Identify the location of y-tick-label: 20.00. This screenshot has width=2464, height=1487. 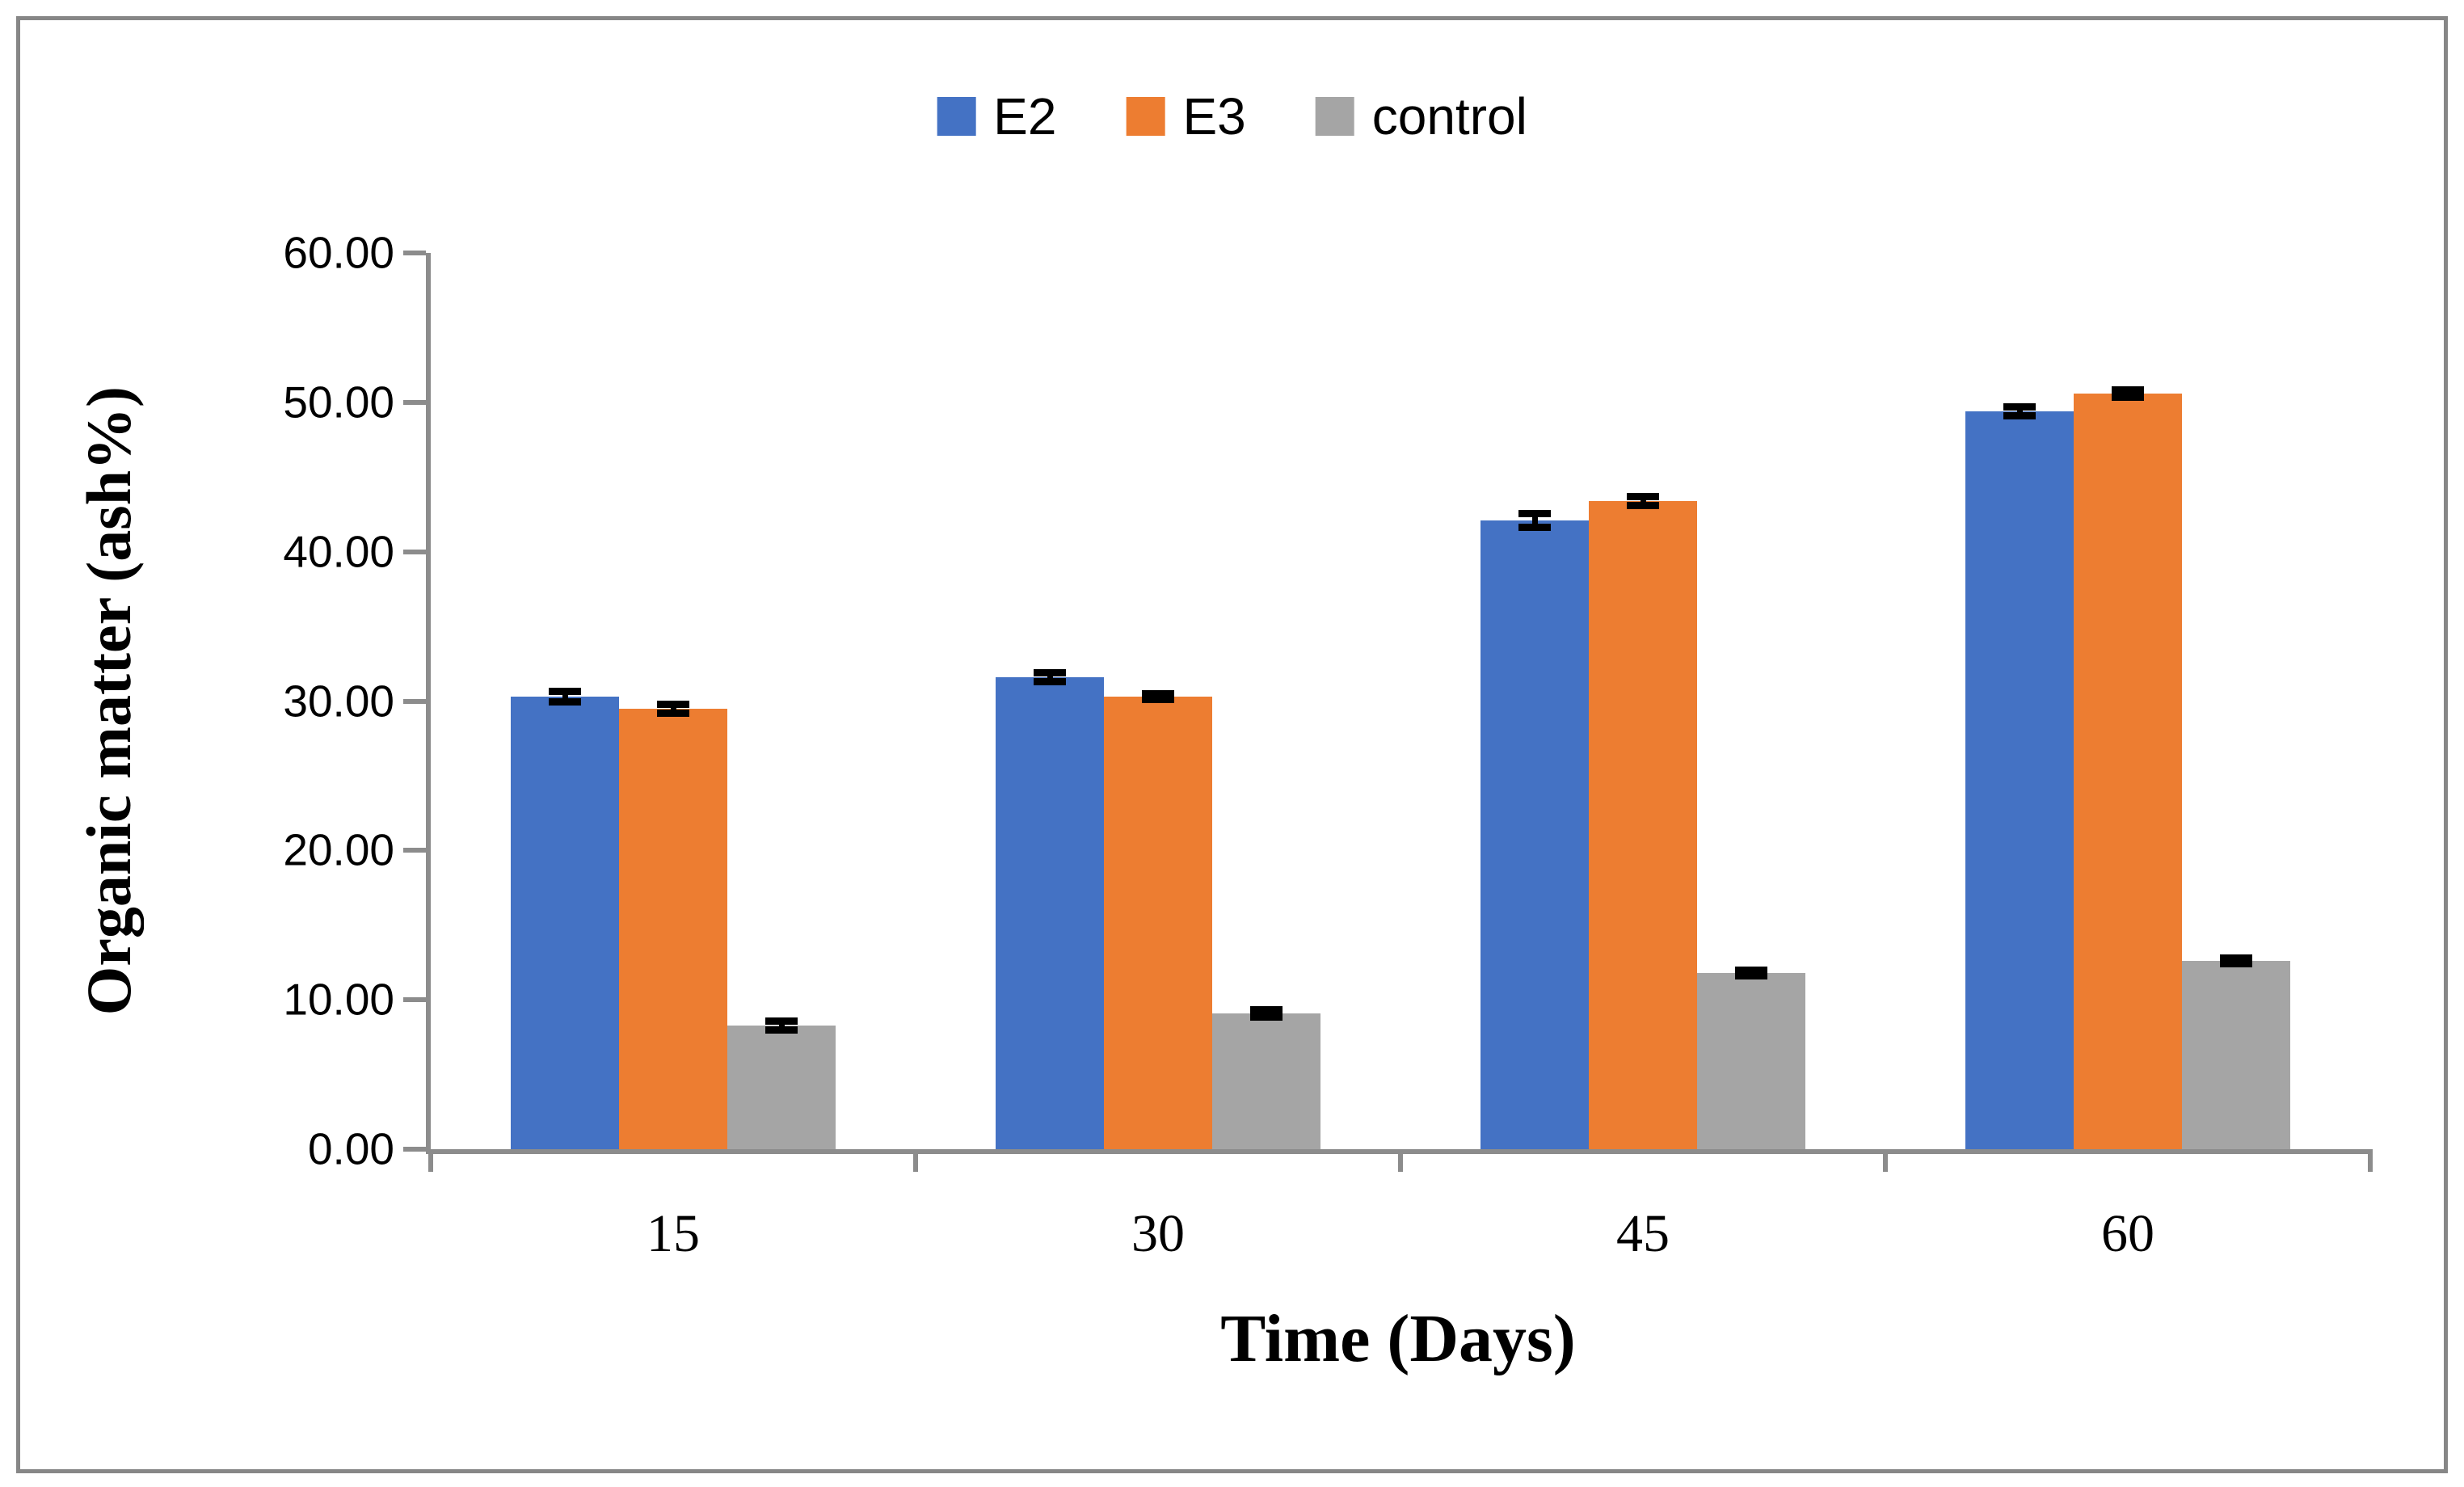
(338, 850).